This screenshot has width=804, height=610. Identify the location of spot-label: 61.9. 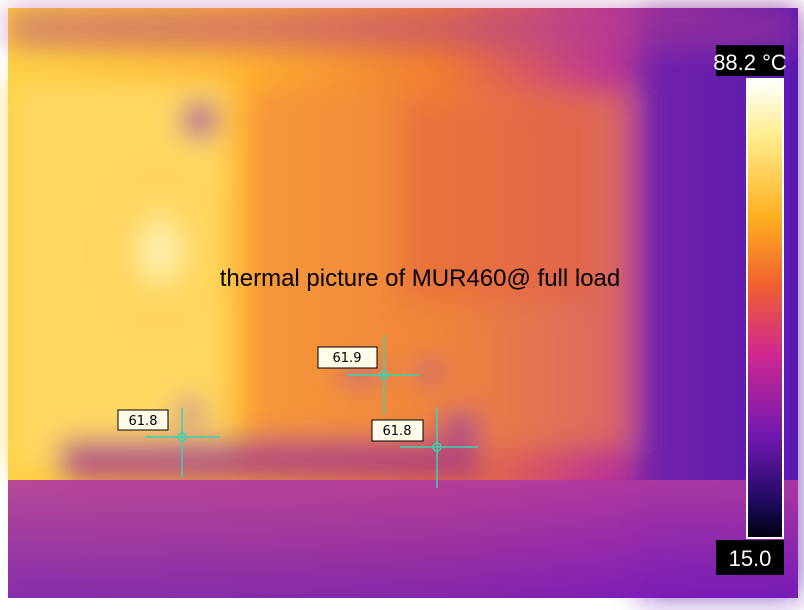
(347, 358).